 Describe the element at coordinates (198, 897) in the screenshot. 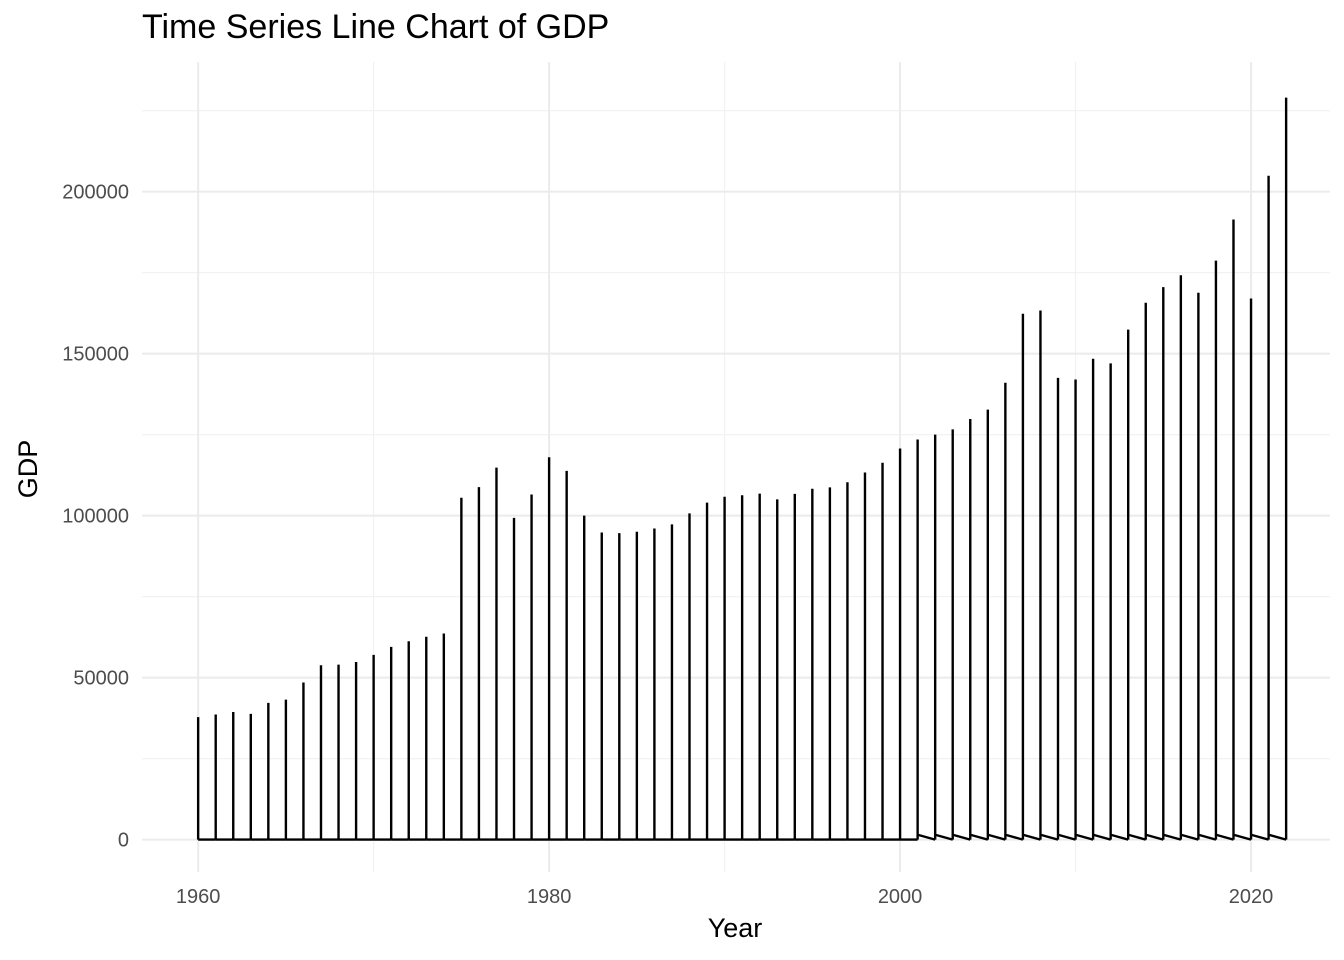

I see `x-tick-label: 1960` at that location.